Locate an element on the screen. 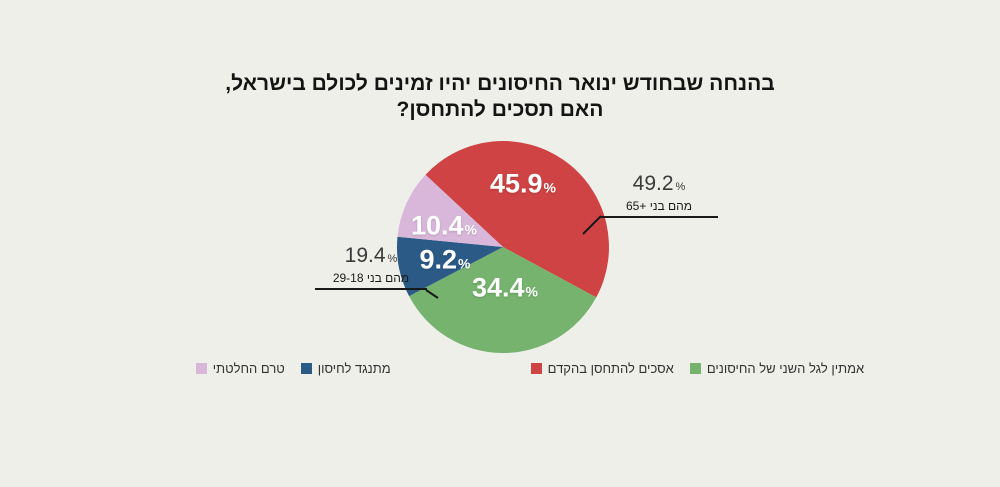 The height and width of the screenshot is (487, 1000). legend-item-2: מתנגד לחיסון is located at coordinates (345, 368).